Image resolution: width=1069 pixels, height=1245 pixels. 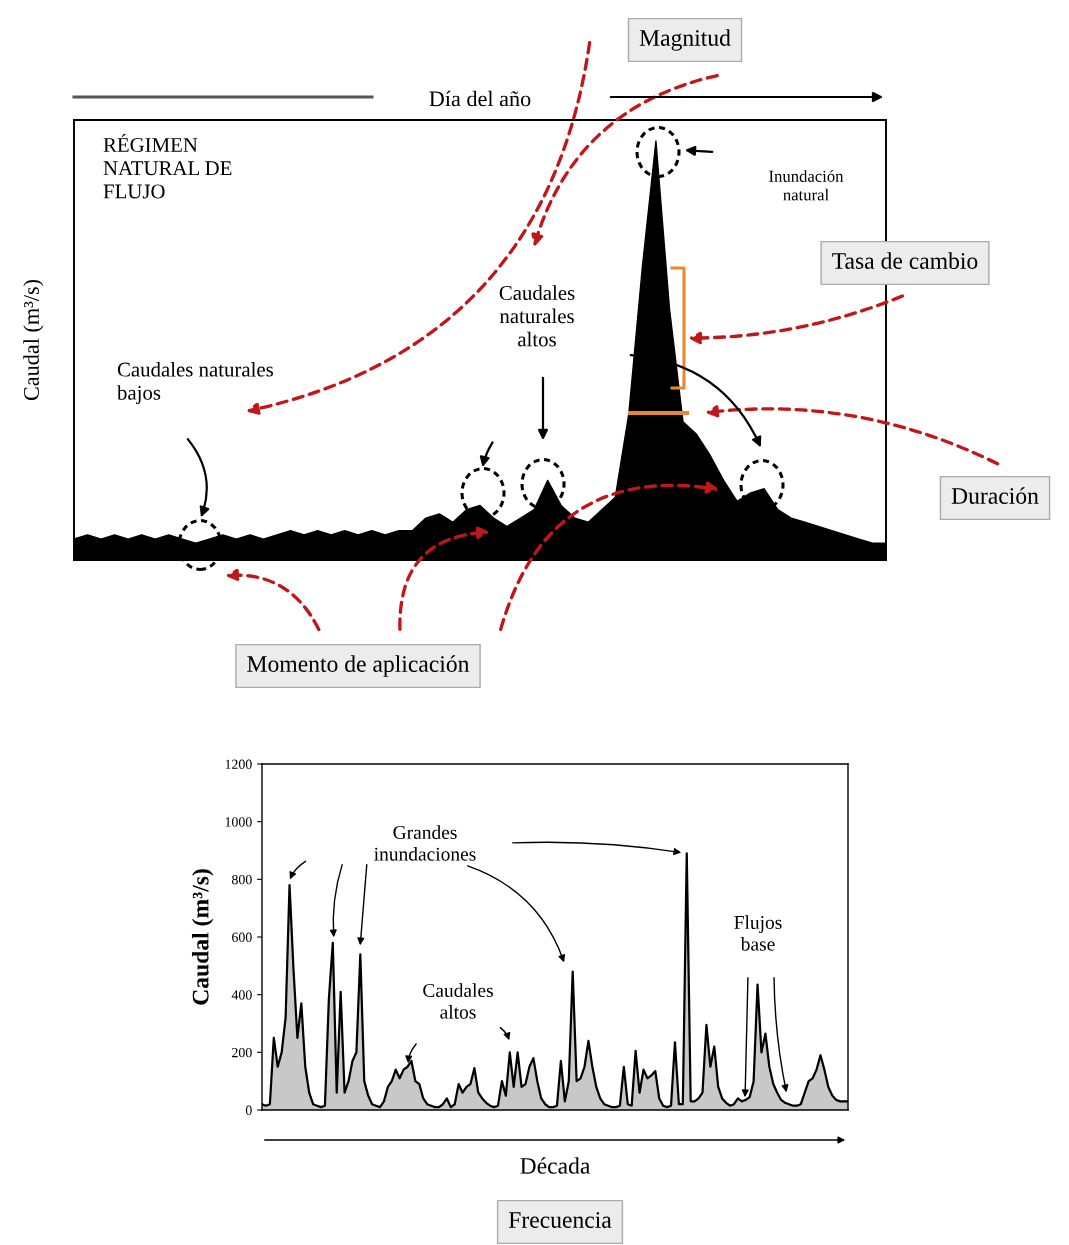 I want to click on annotation: Inundación natural, so click(x=806, y=185).